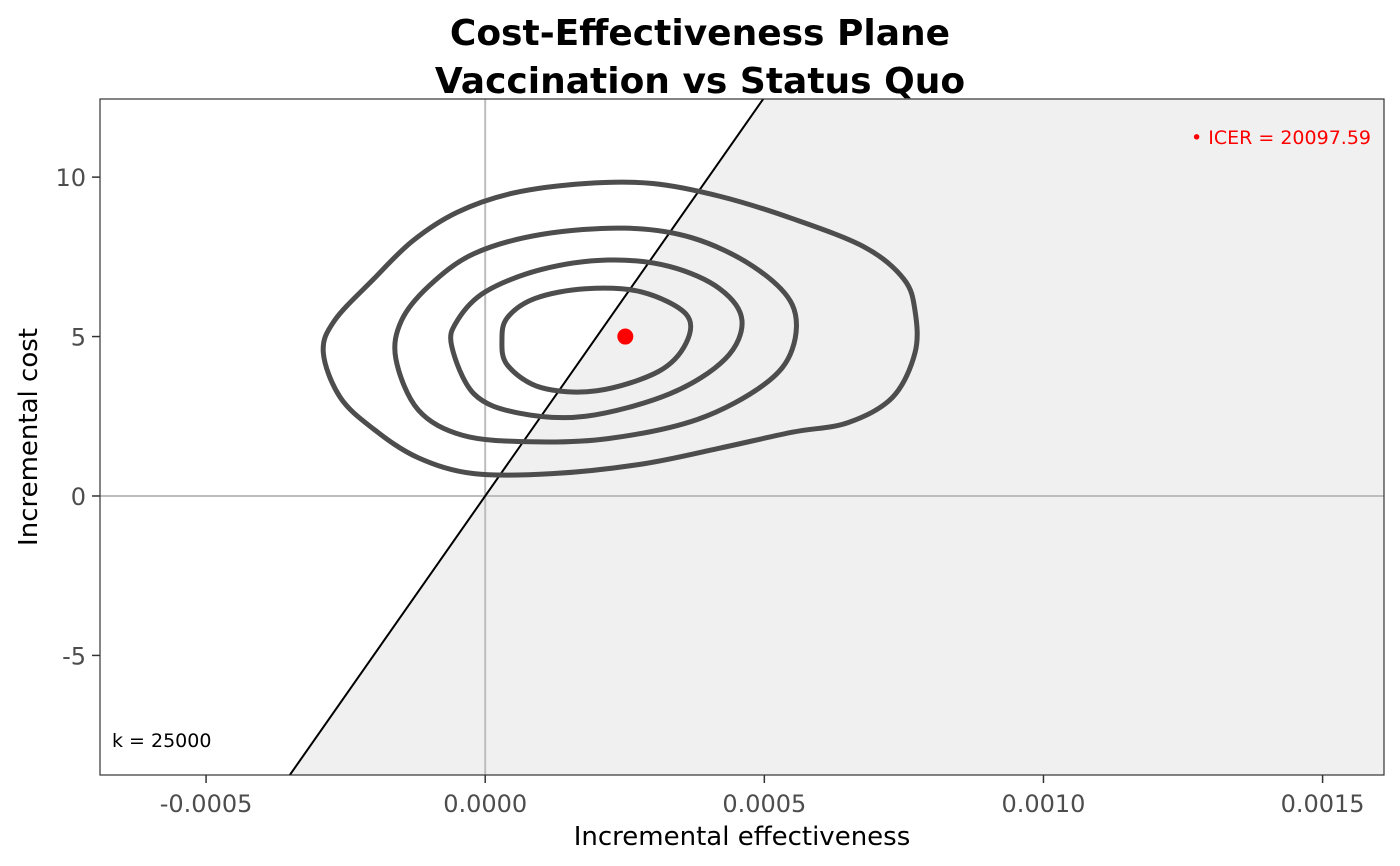 This screenshot has width=1400, height=866. Describe the element at coordinates (742, 837) in the screenshot. I see `x-axis-title: Incremental effectiveness` at that location.